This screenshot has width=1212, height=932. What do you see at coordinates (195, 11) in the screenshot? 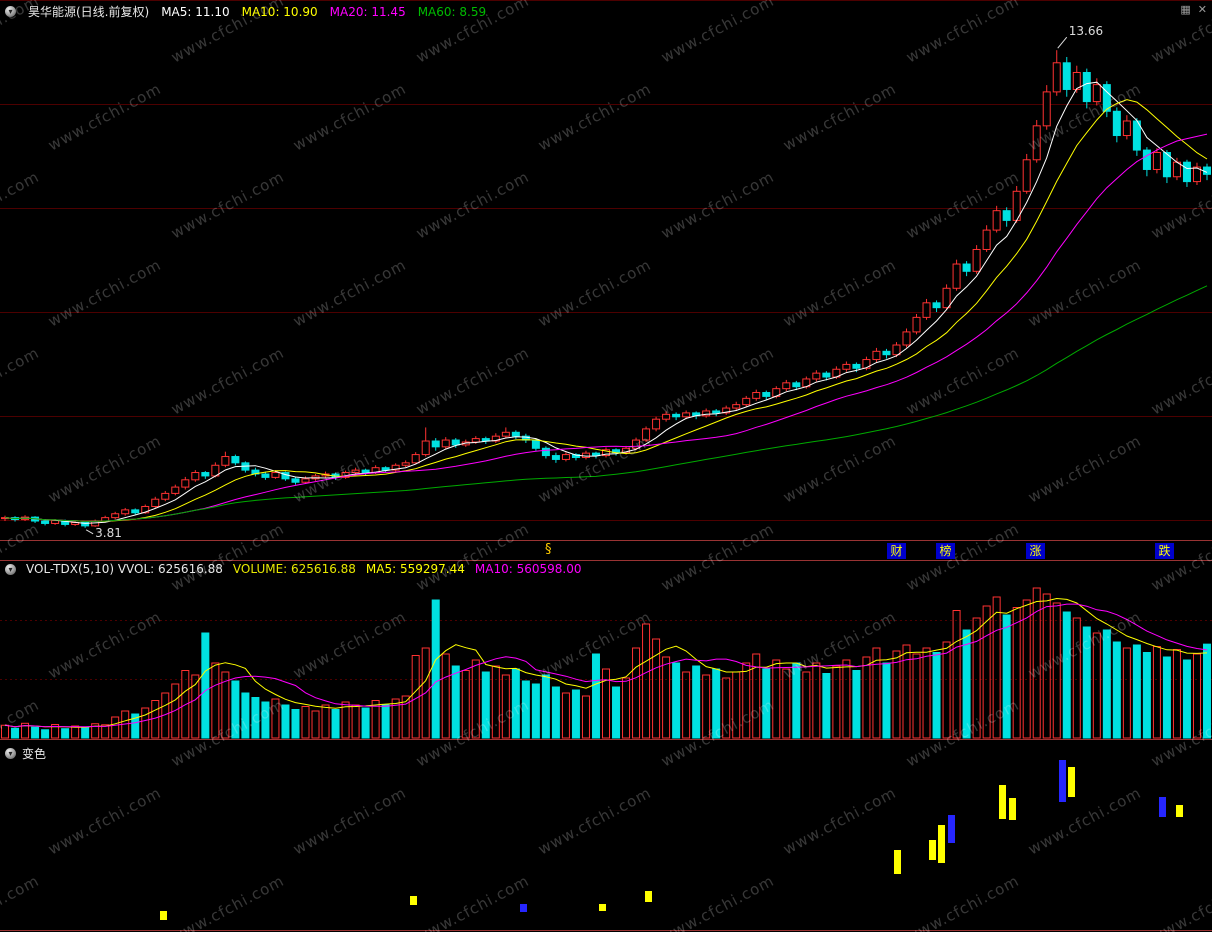
I see `ma5-label: MA5: 11.10` at bounding box center [195, 11].